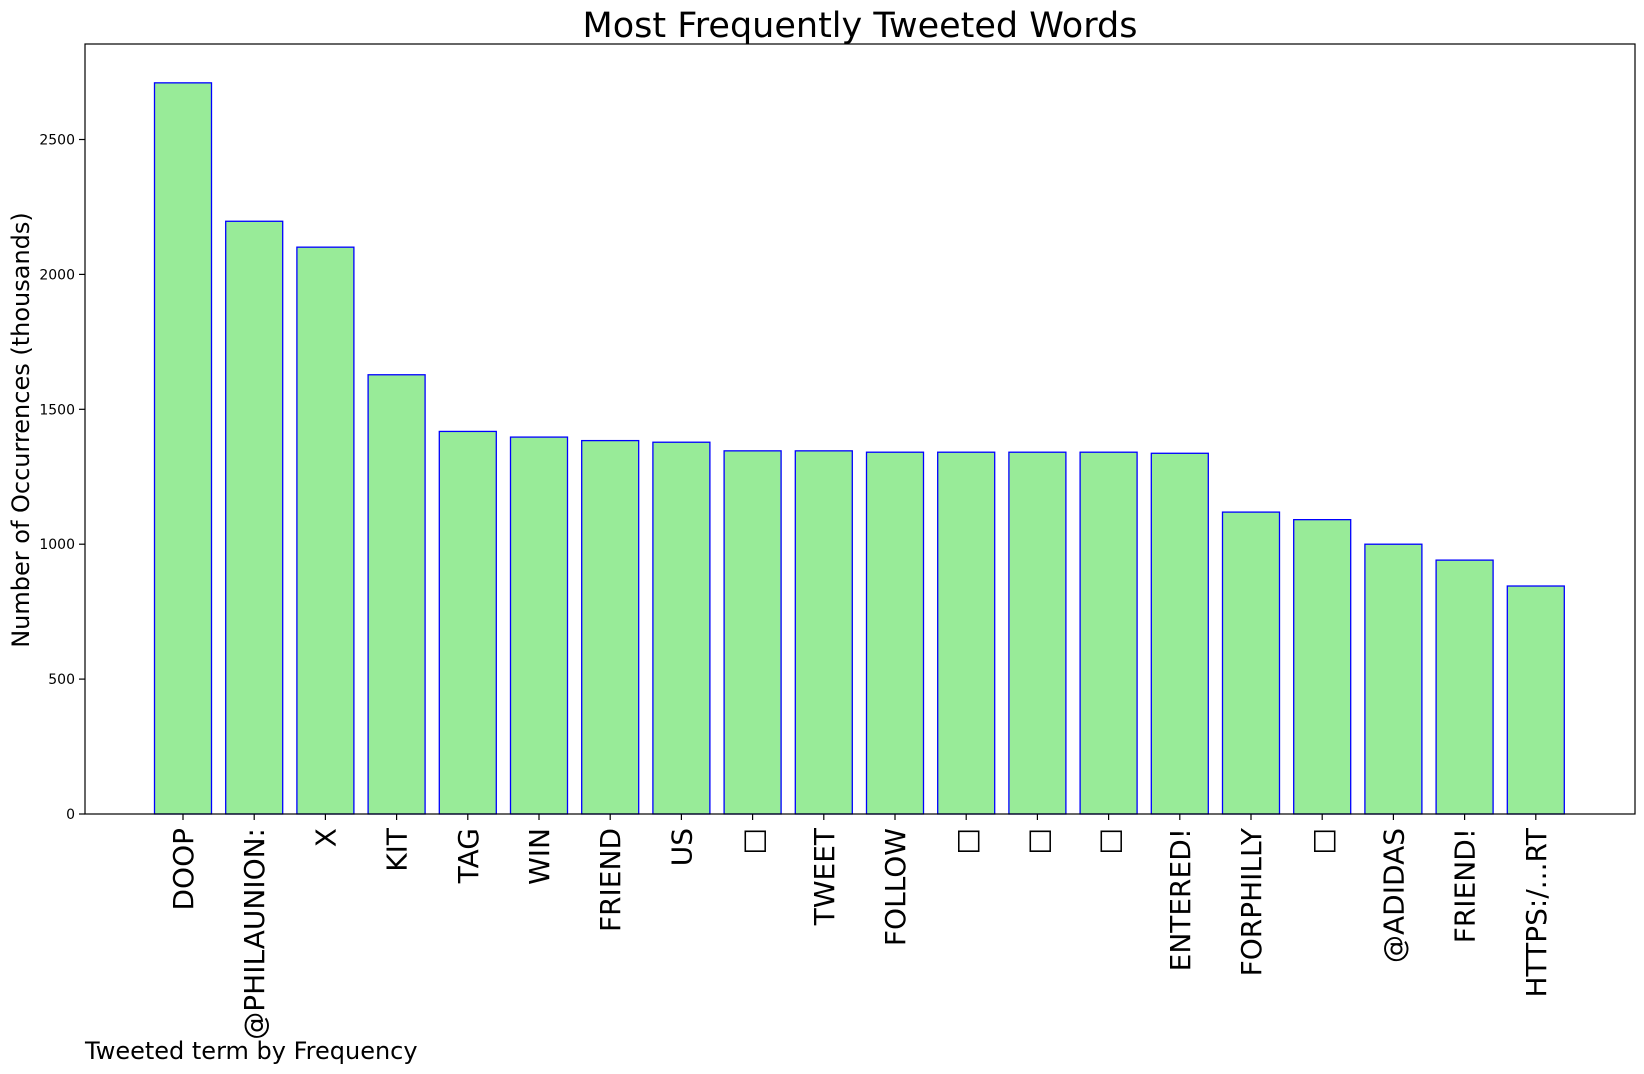  Describe the element at coordinates (183, 869) in the screenshot. I see `x-tick-label-1: DOOP` at that location.